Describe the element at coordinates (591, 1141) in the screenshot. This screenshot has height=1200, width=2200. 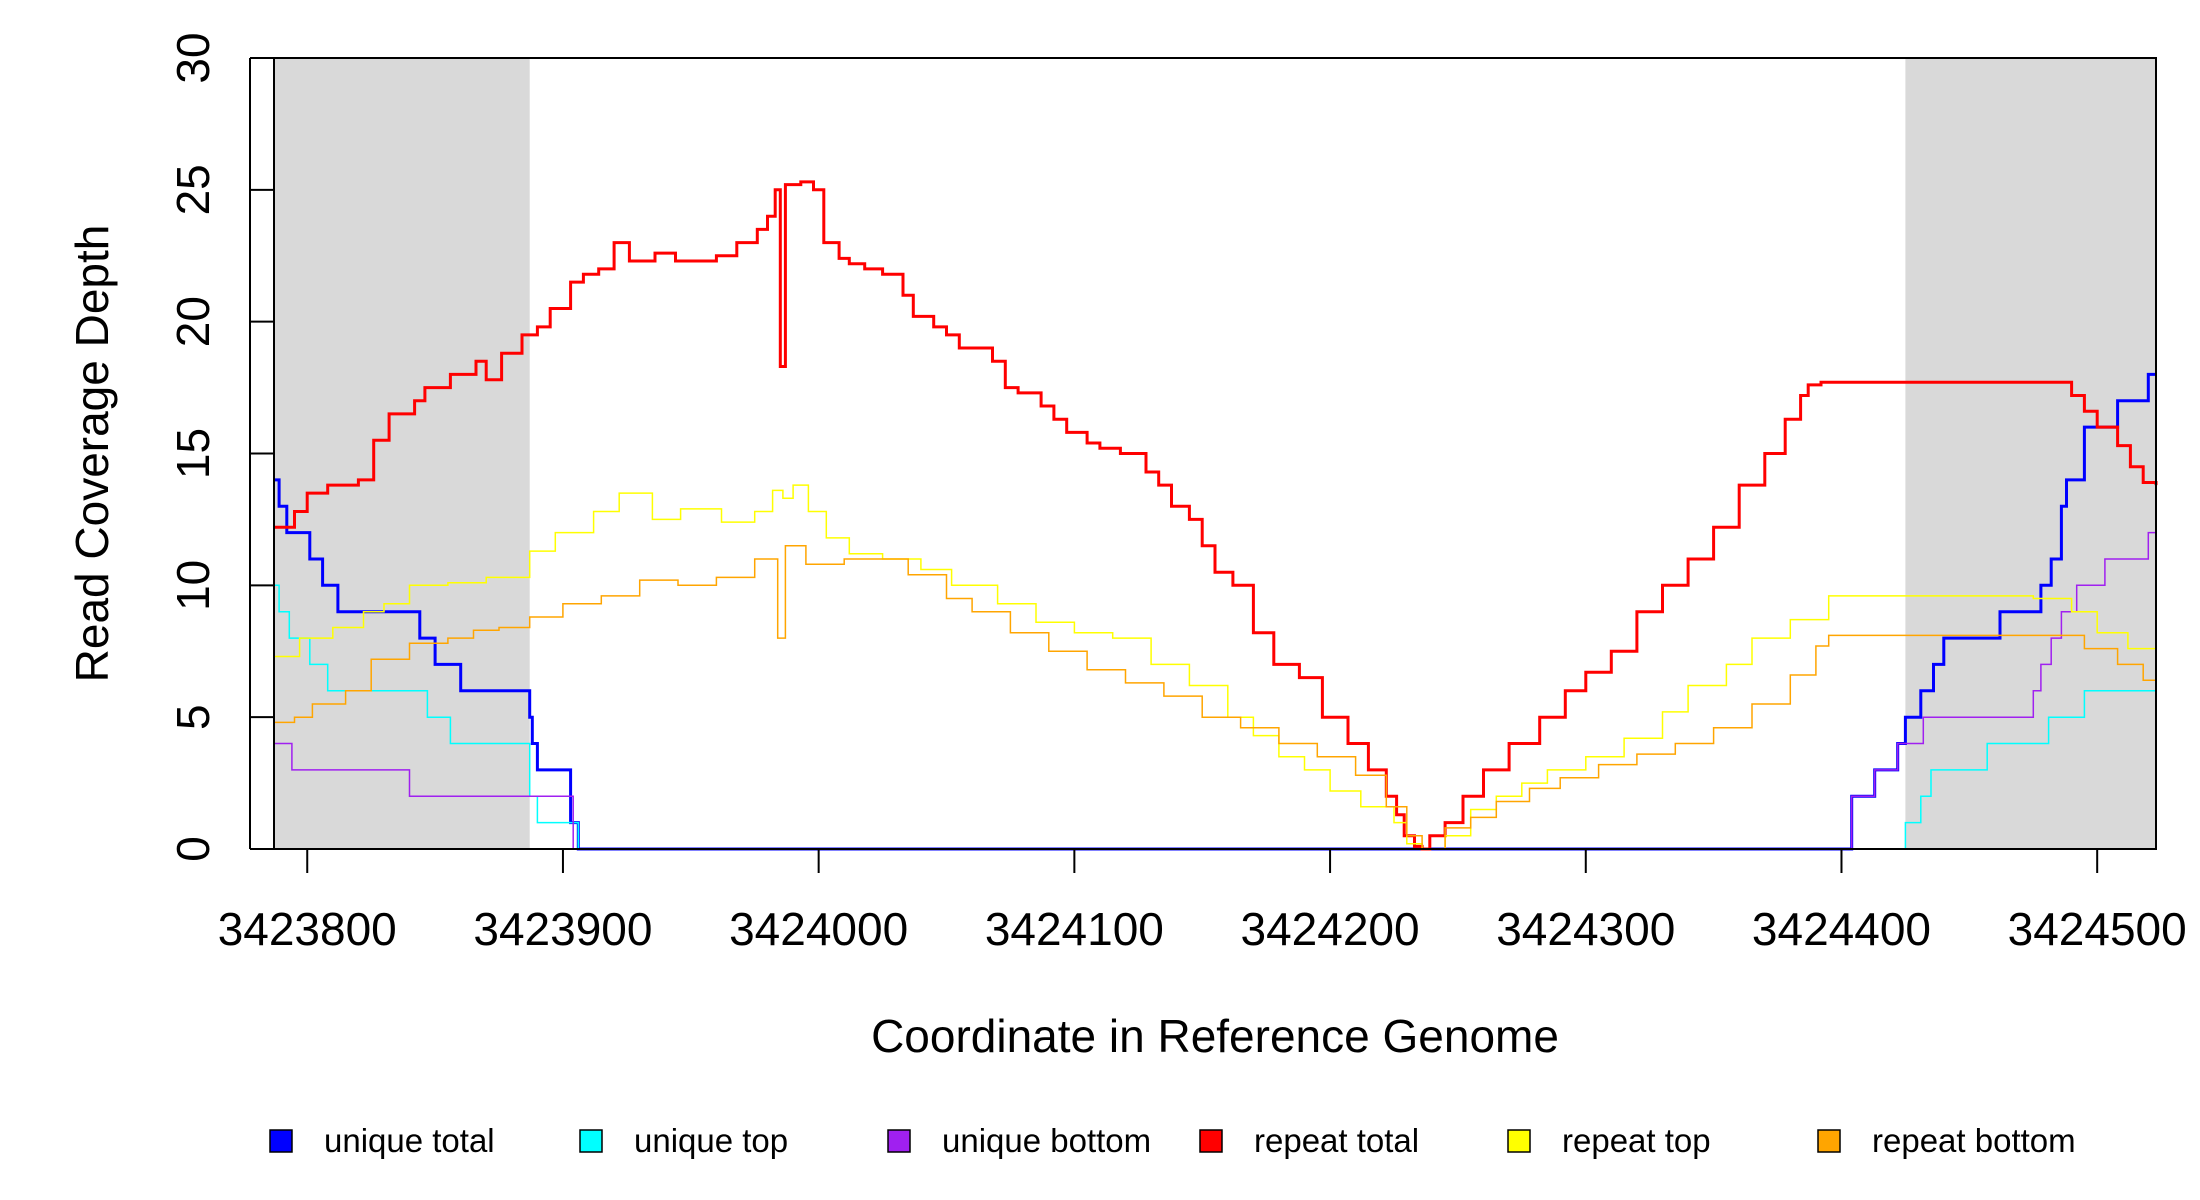
I see `legend-swatch-unique-top` at that location.